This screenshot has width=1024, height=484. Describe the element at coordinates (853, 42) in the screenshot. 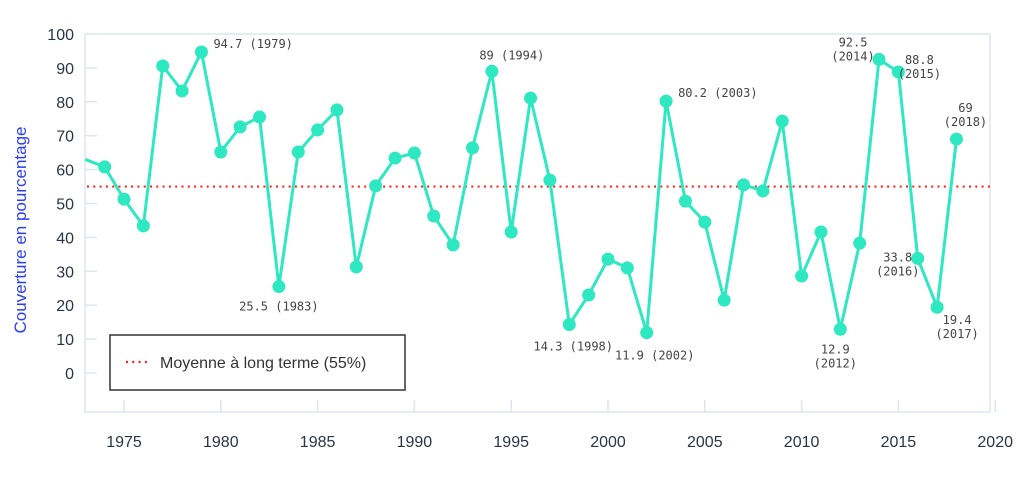

I see `data-label: 92.5` at that location.